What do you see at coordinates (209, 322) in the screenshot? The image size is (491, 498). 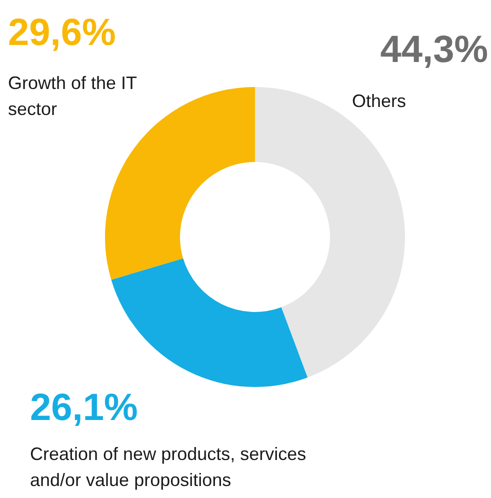 I see `donut-slice` at bounding box center [209, 322].